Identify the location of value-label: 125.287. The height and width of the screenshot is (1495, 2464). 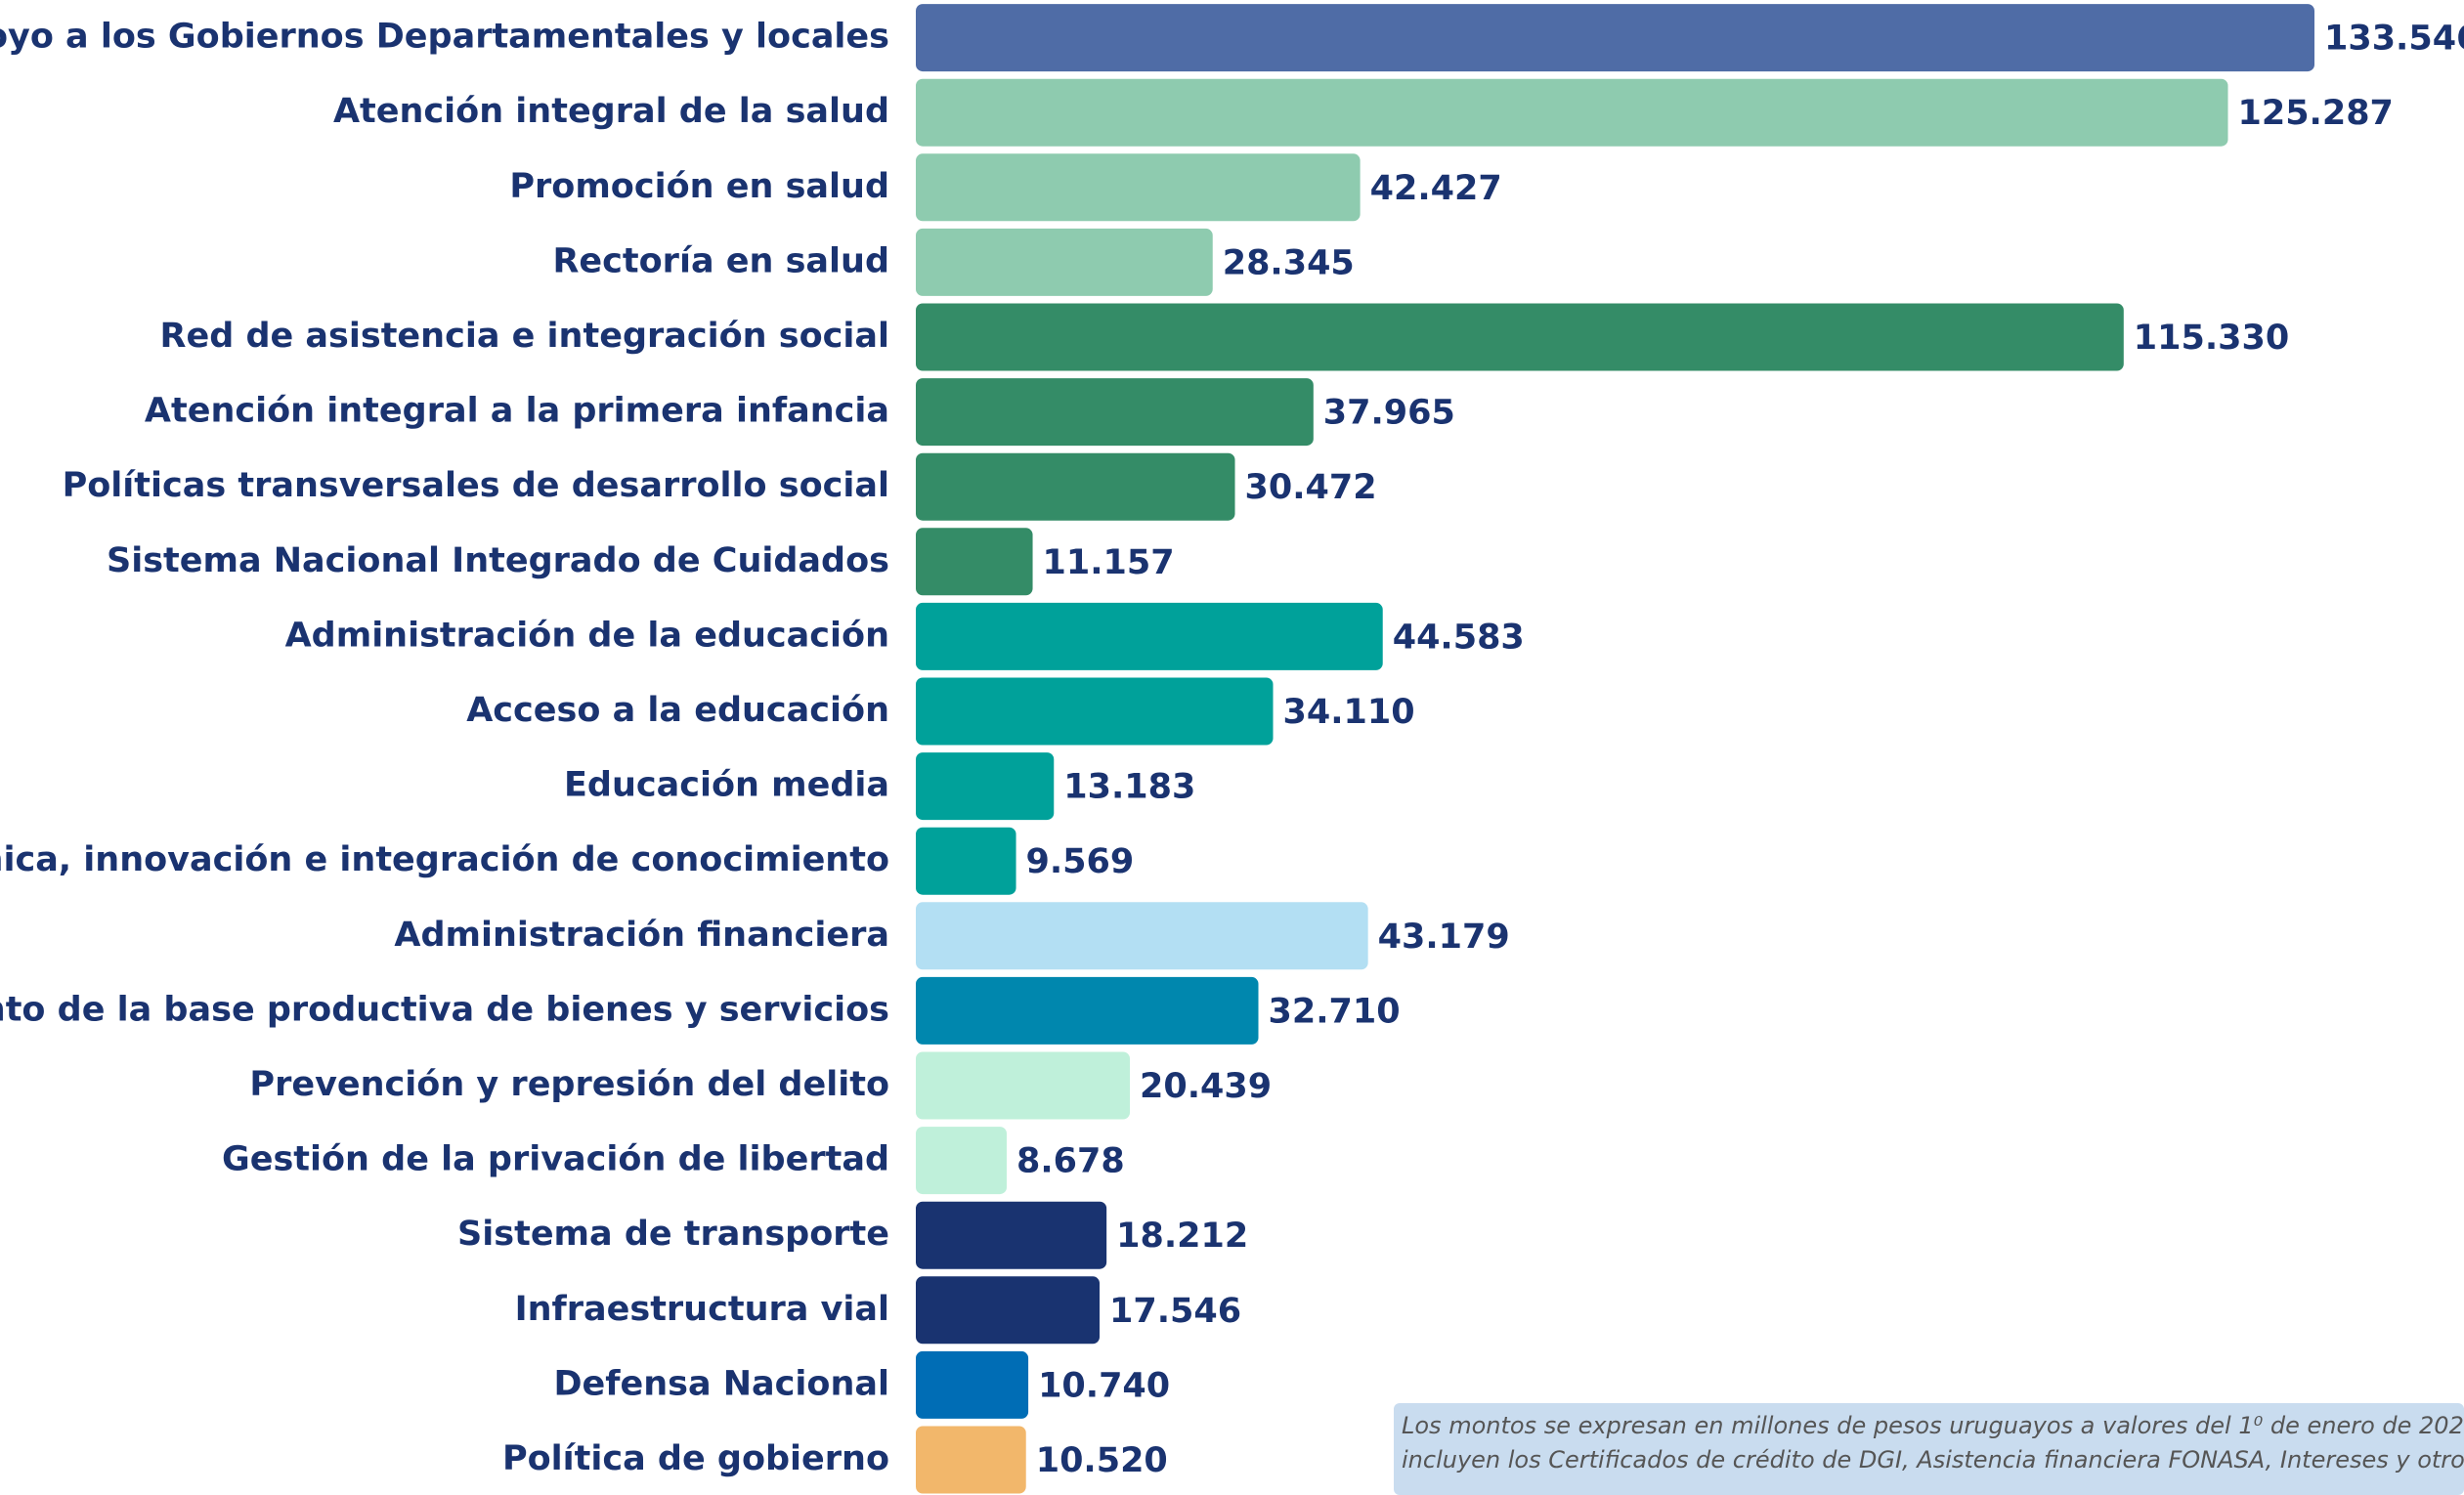
(2316, 113).